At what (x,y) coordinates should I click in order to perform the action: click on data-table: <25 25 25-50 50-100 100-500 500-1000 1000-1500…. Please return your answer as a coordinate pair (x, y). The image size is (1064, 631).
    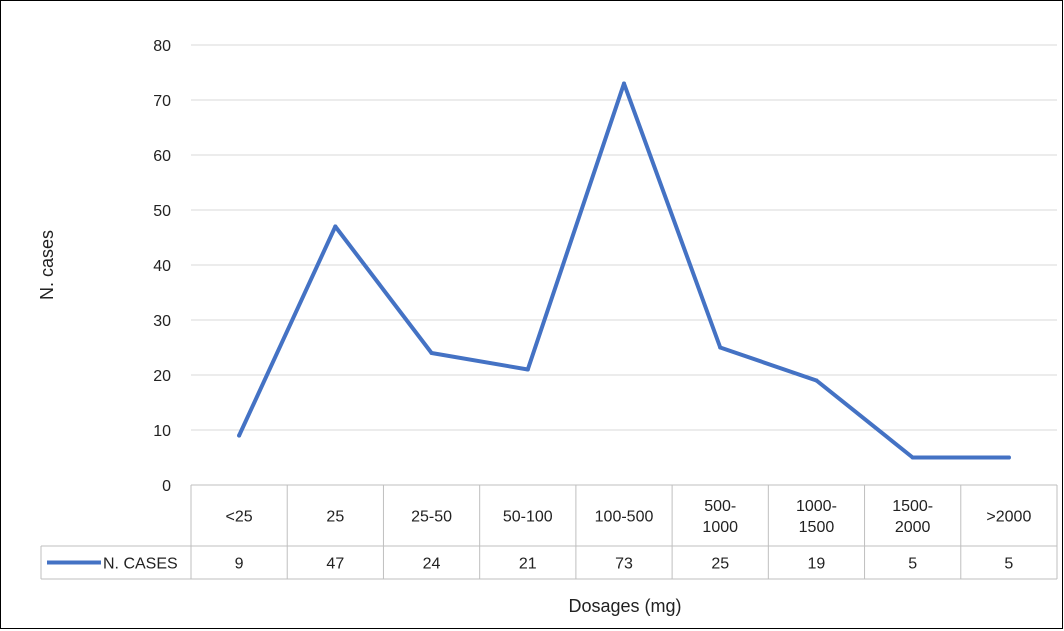
    Looking at the image, I should click on (549, 532).